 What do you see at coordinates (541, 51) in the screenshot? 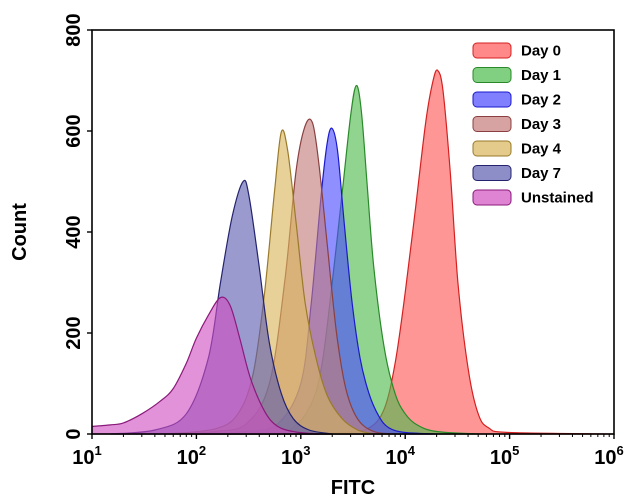
I see `legend-label: Day 0` at bounding box center [541, 51].